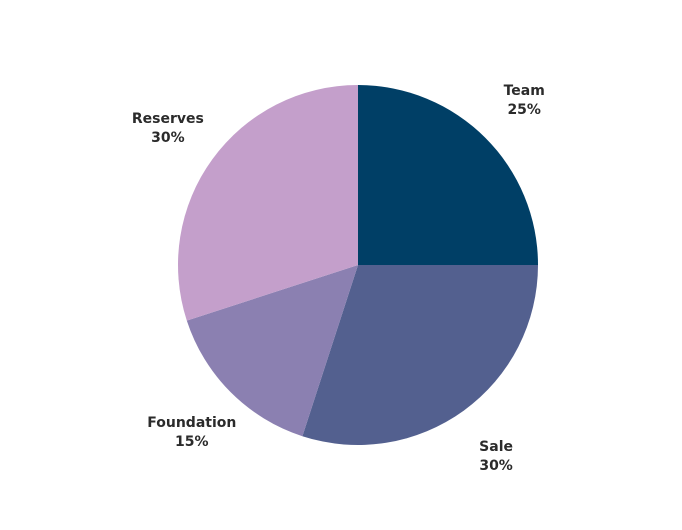 The height and width of the screenshot is (530, 682). I want to click on pie-slice-foundation, so click(272, 351).